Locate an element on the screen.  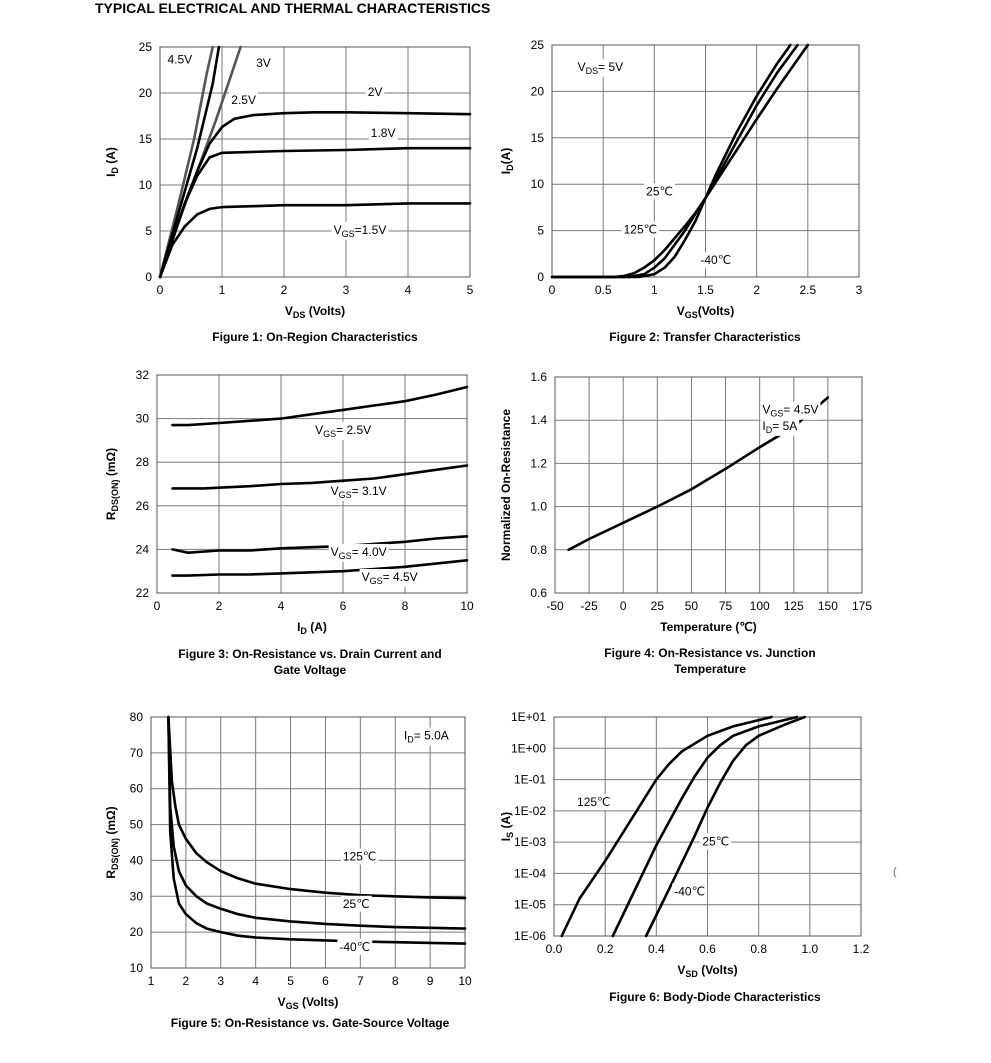
figure-4-caption-line-2: Temperature is located at coordinates (710, 669).